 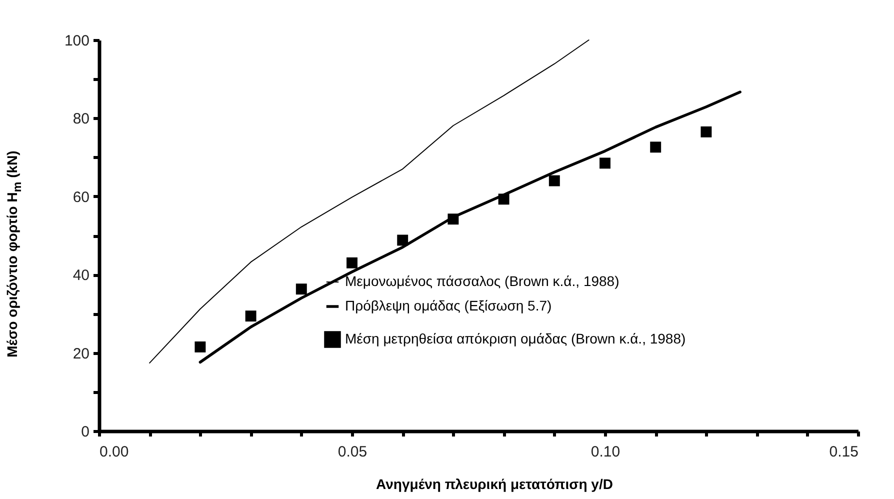 What do you see at coordinates (448, 306) in the screenshot?
I see `legend-label: Πρόβλεψη ομάδας (Εξίσωση 5.7)` at bounding box center [448, 306].